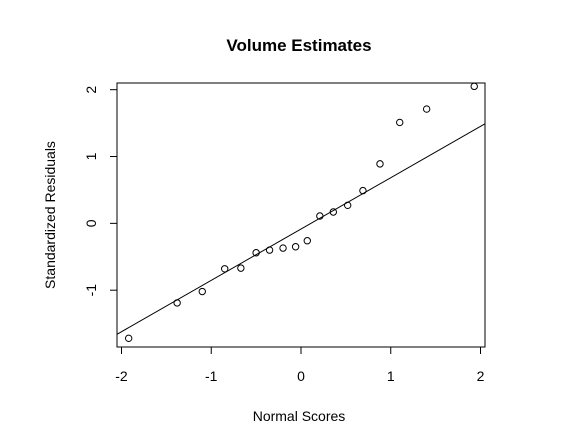 The height and width of the screenshot is (434, 576). I want to click on y-tick-label: -1, so click(91, 290).